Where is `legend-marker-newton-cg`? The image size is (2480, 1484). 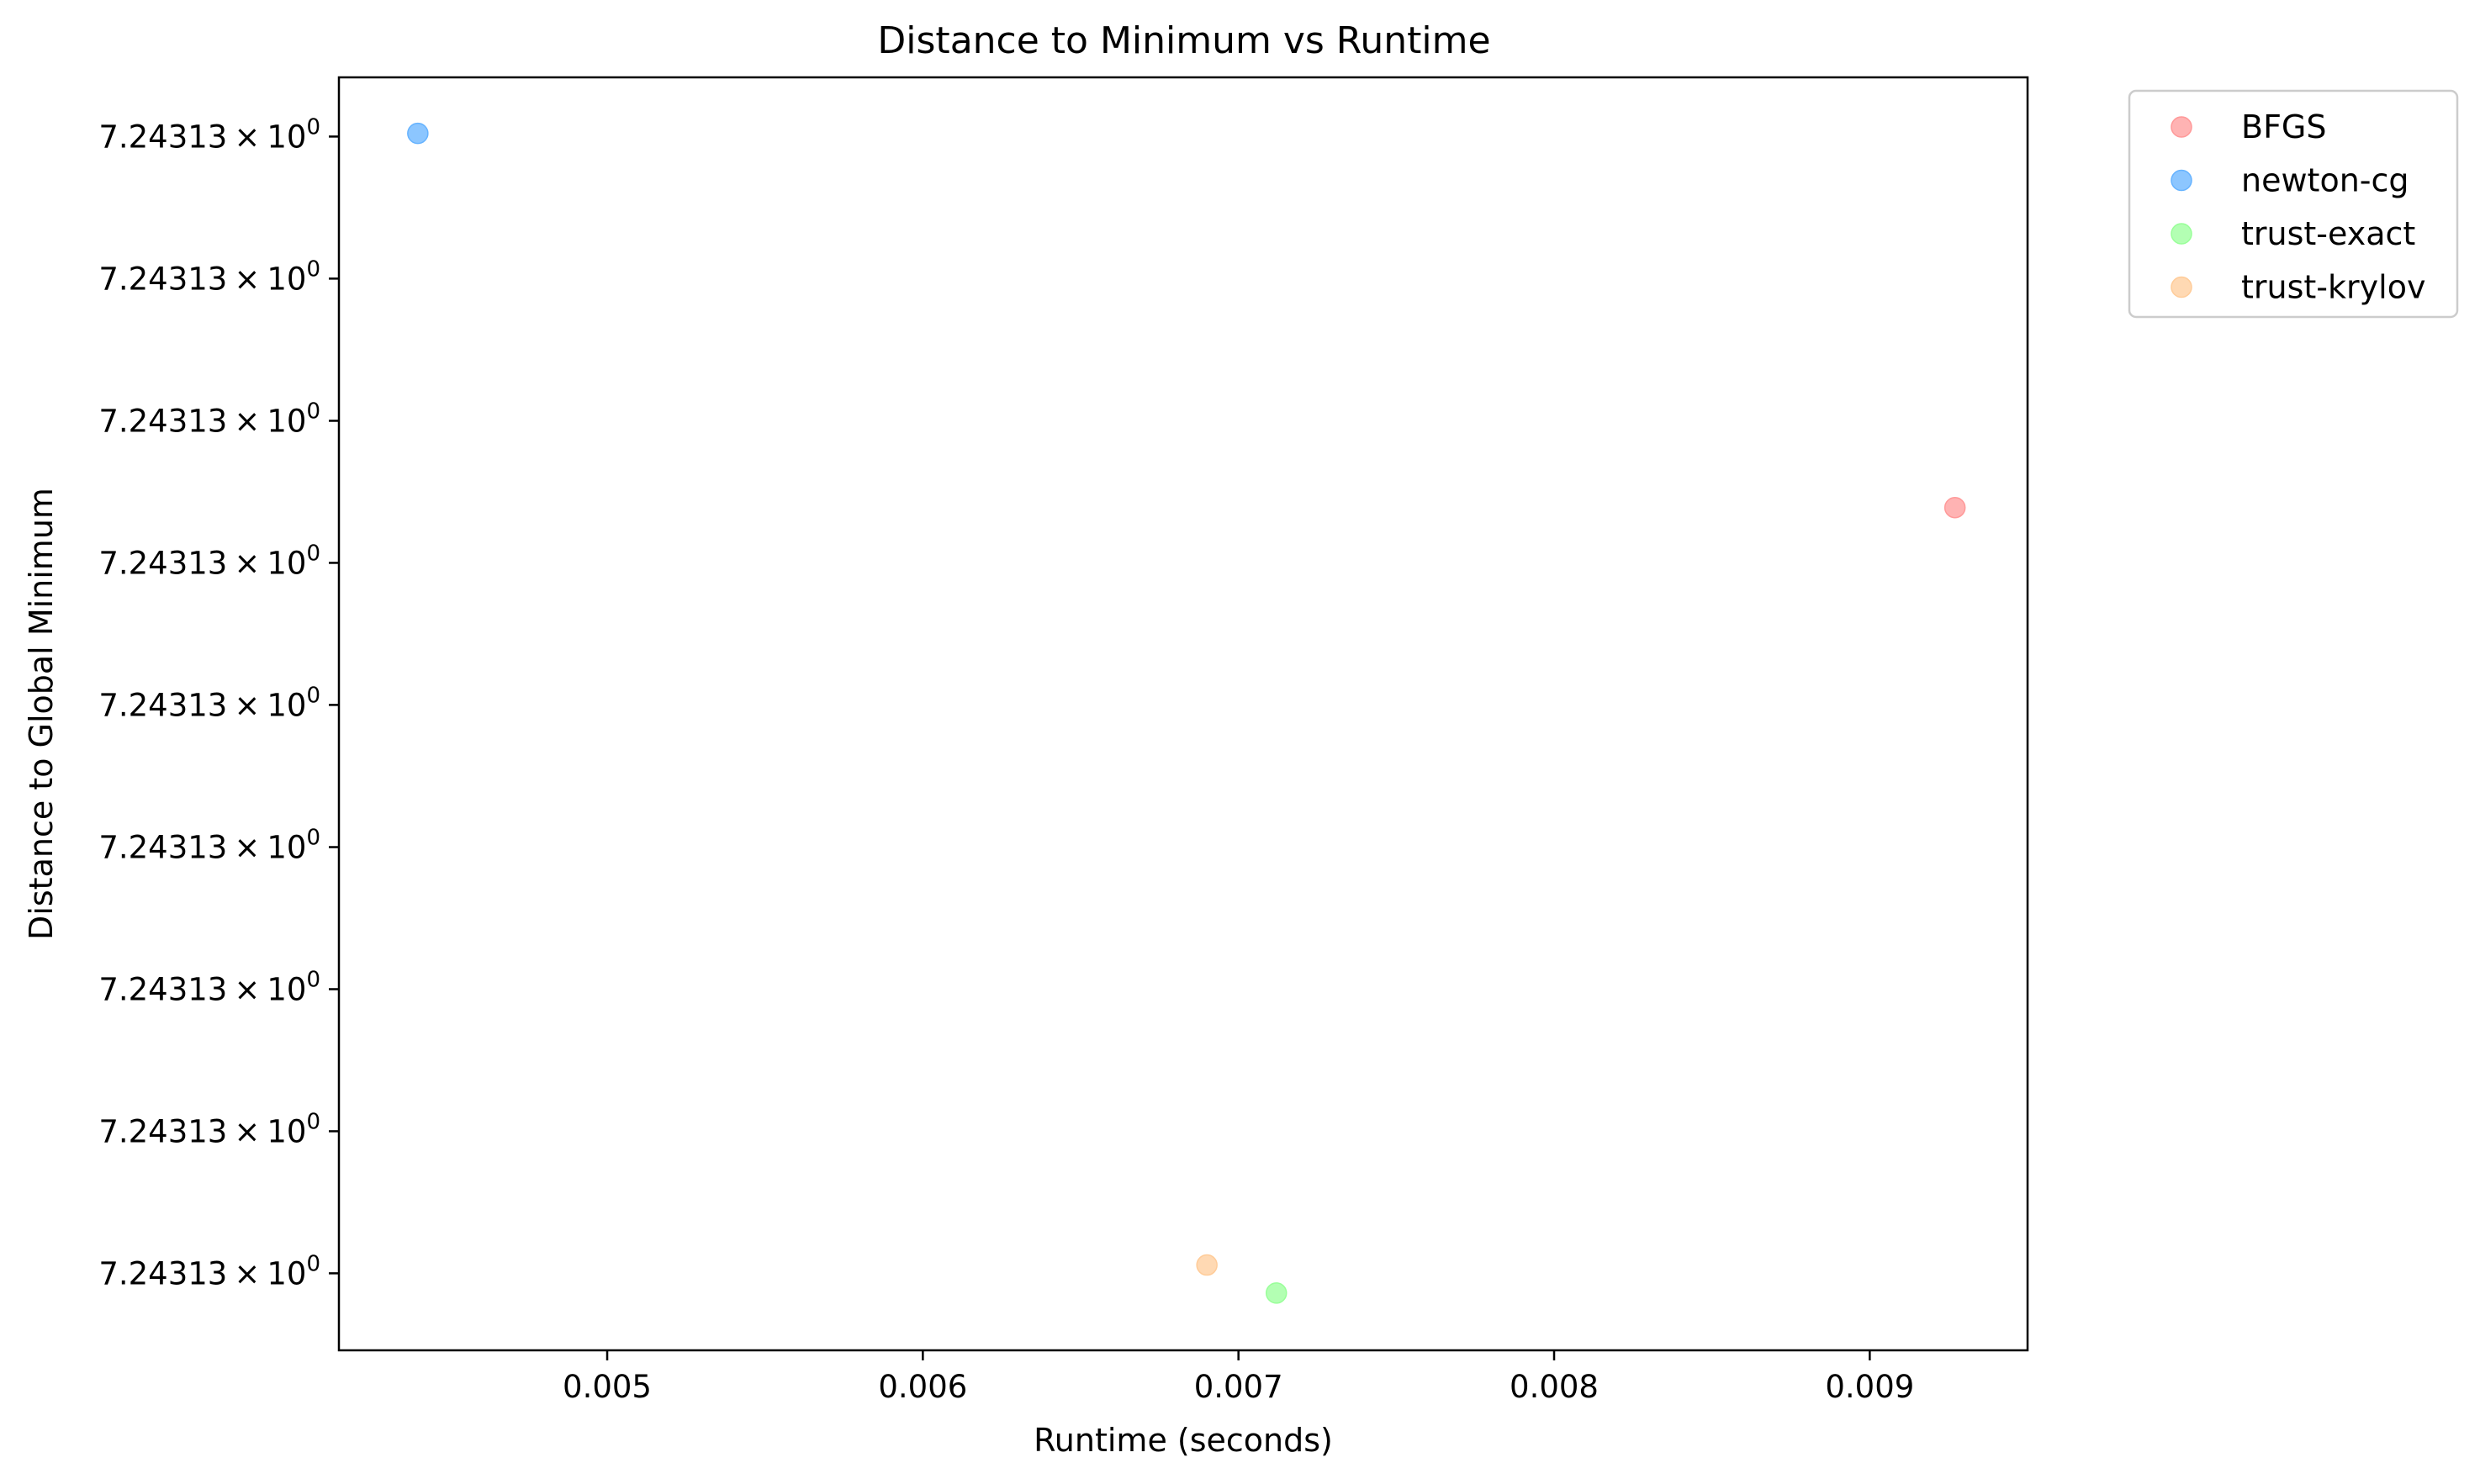 legend-marker-newton-cg is located at coordinates (2181, 180).